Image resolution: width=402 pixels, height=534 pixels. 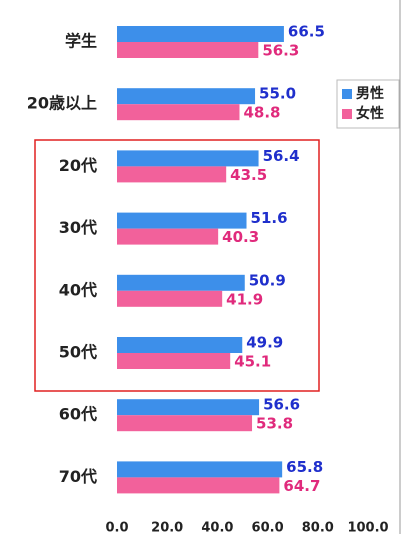 What do you see at coordinates (264, 343) in the screenshot?
I see `value-label: 49.9` at bounding box center [264, 343].